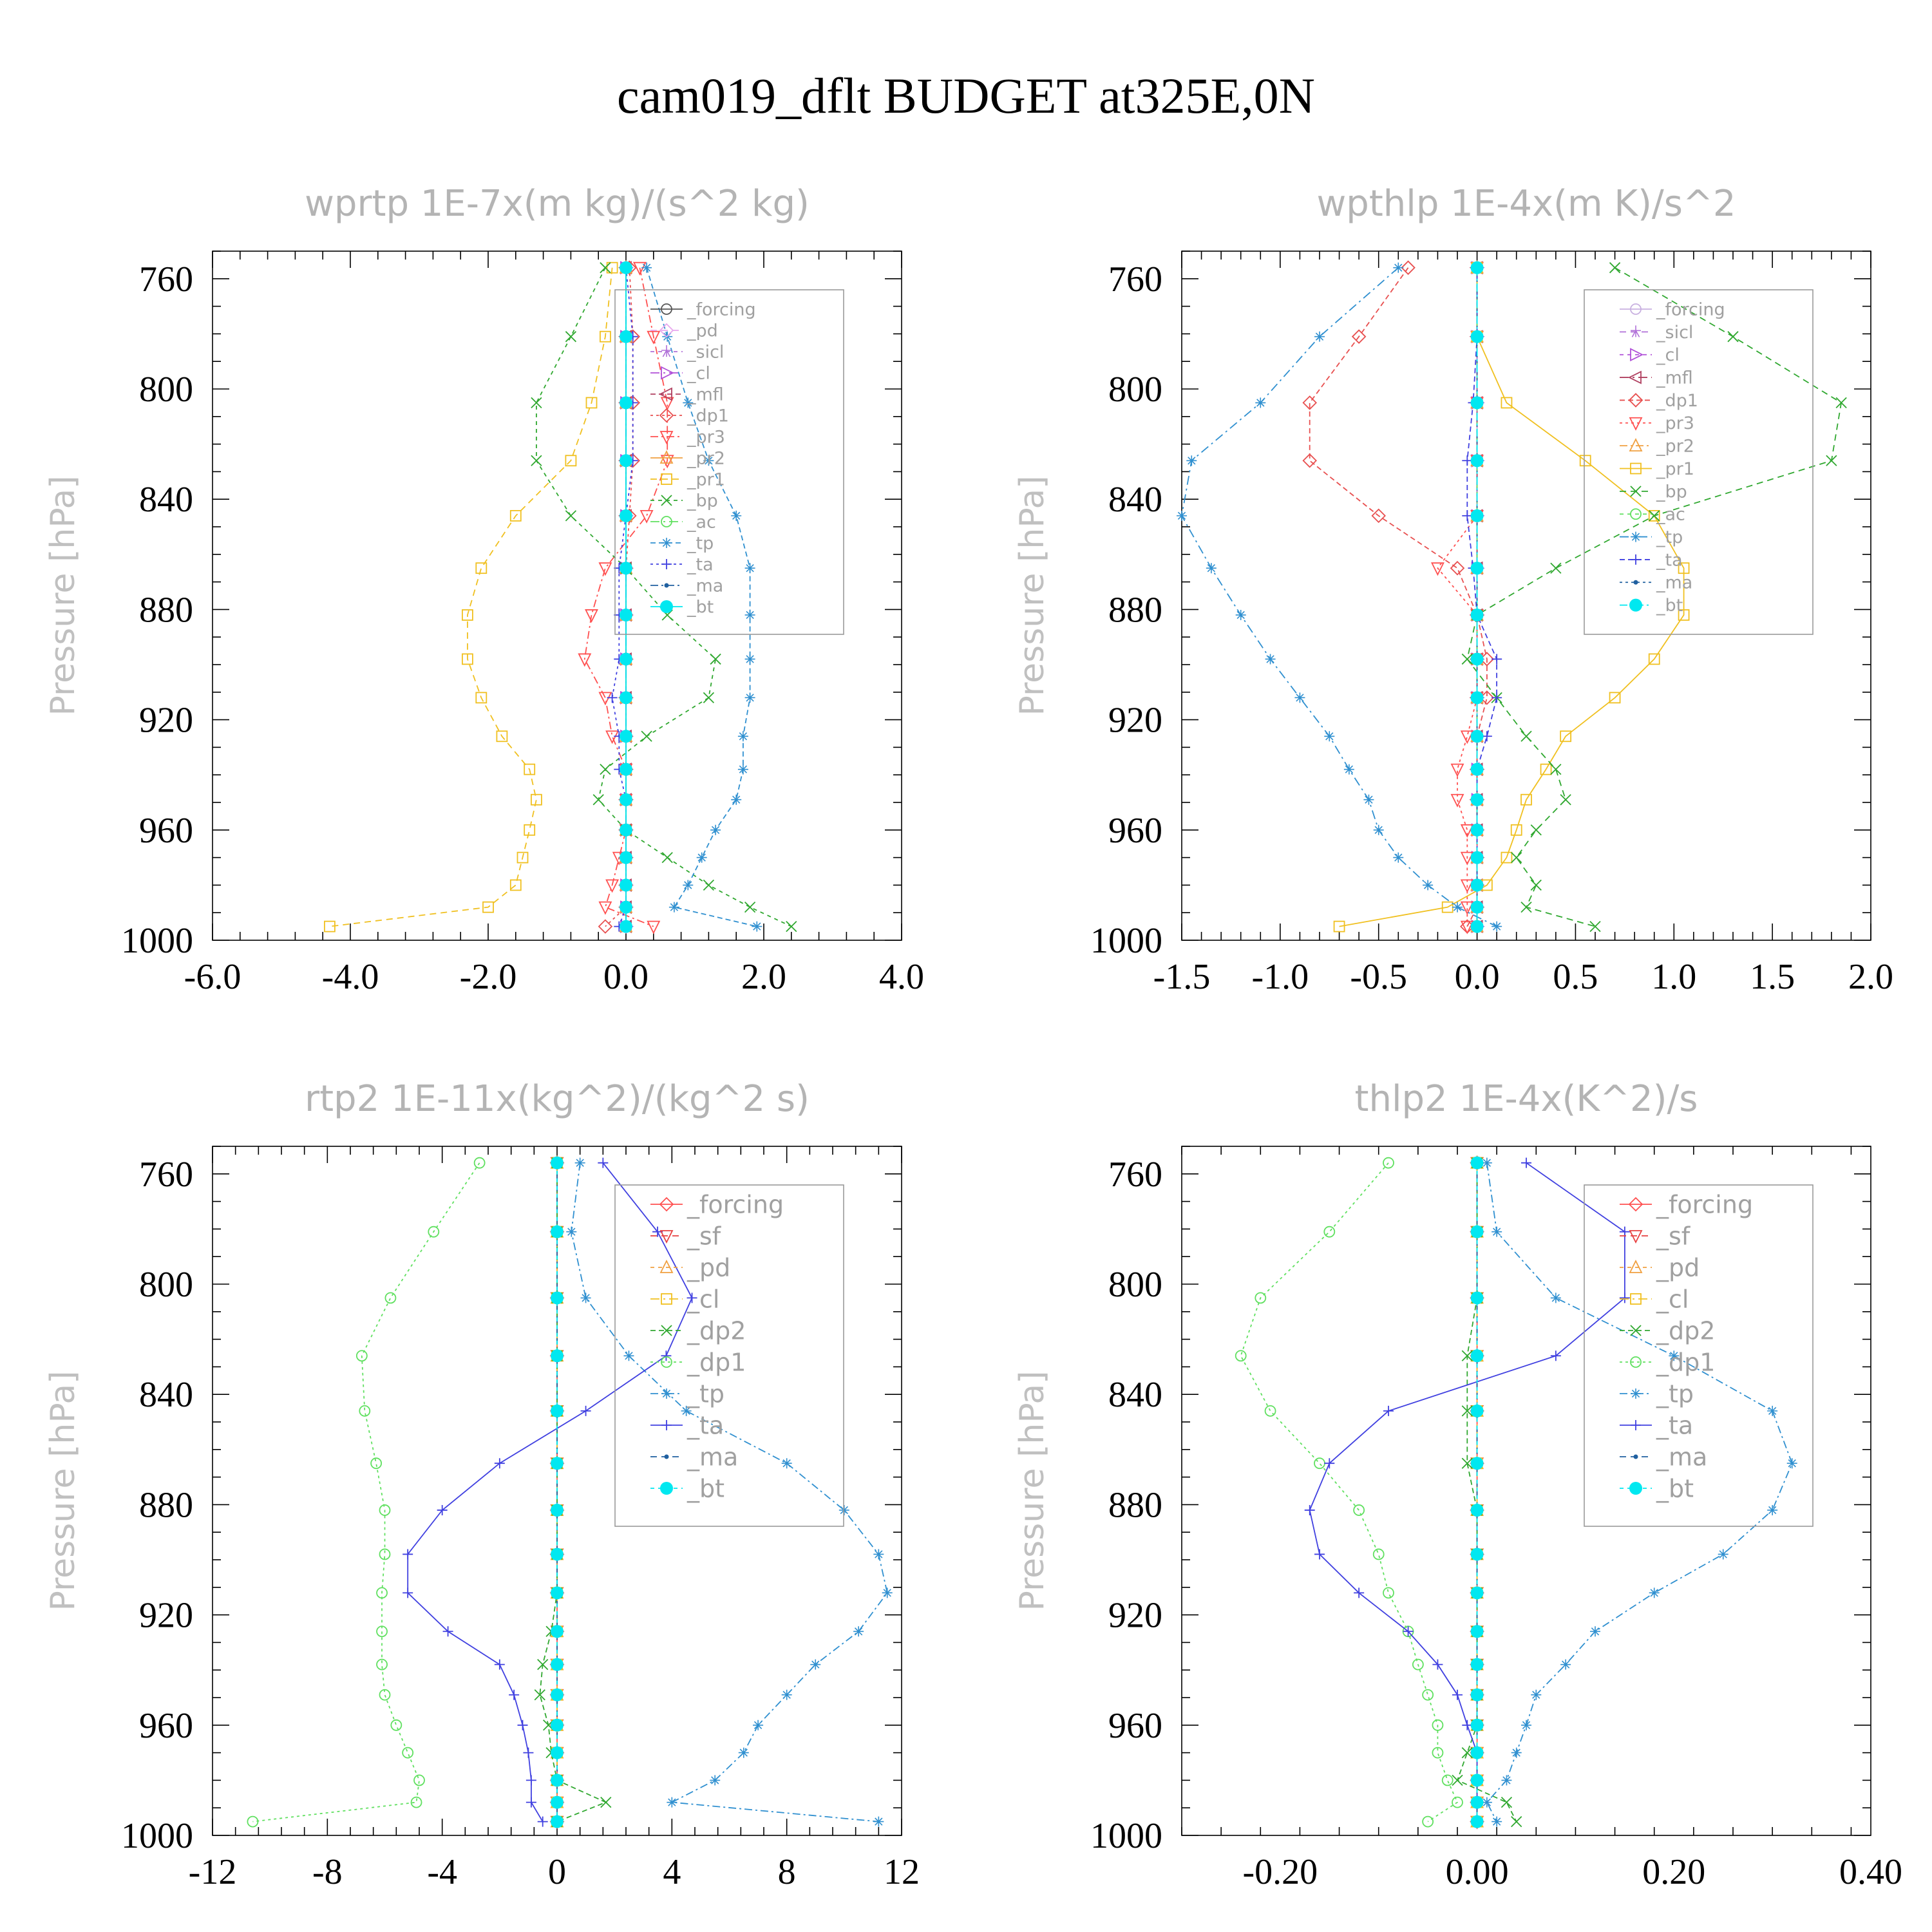  What do you see at coordinates (1671, 492) in the screenshot?
I see `legend-entry: _bp` at bounding box center [1671, 492].